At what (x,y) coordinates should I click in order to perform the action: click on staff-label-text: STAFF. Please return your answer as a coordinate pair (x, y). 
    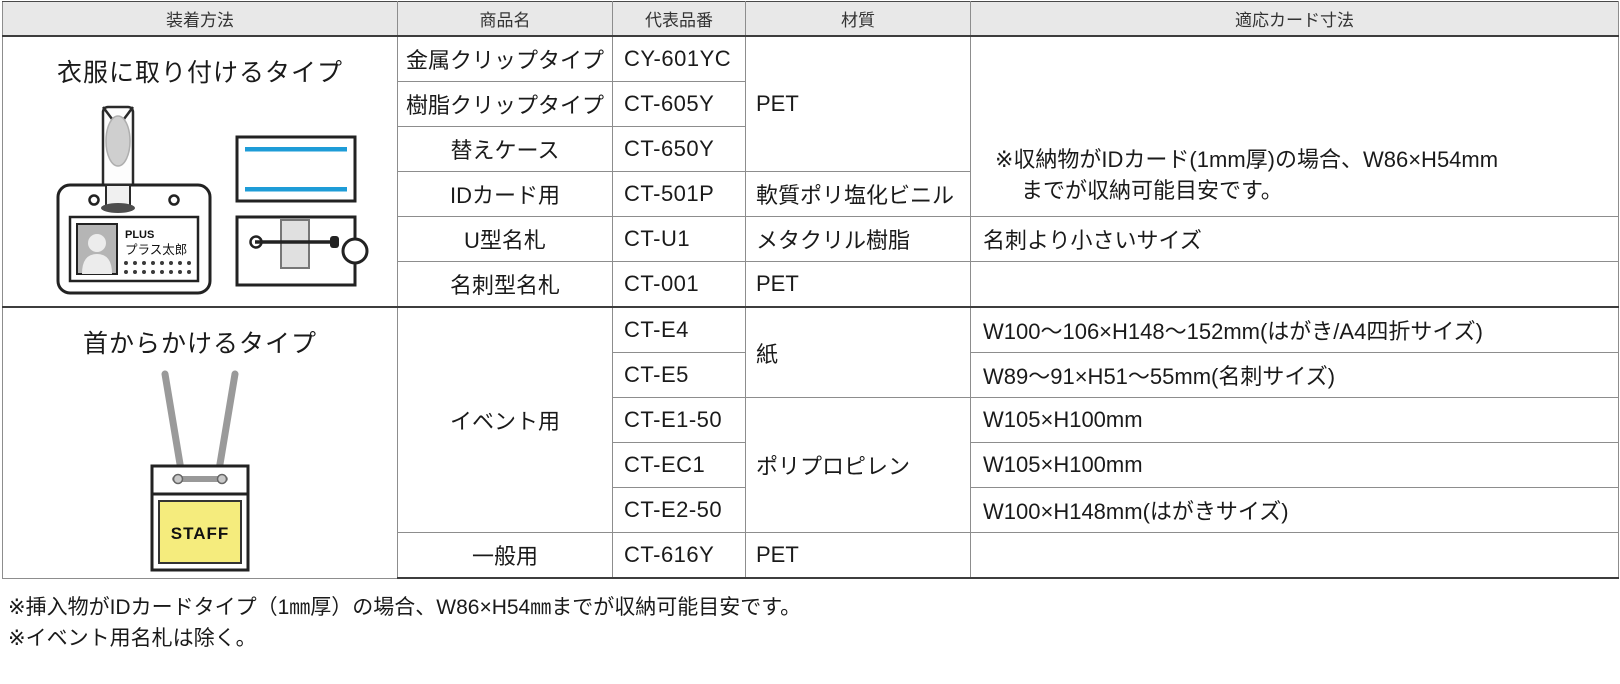
    Looking at the image, I should click on (200, 533).